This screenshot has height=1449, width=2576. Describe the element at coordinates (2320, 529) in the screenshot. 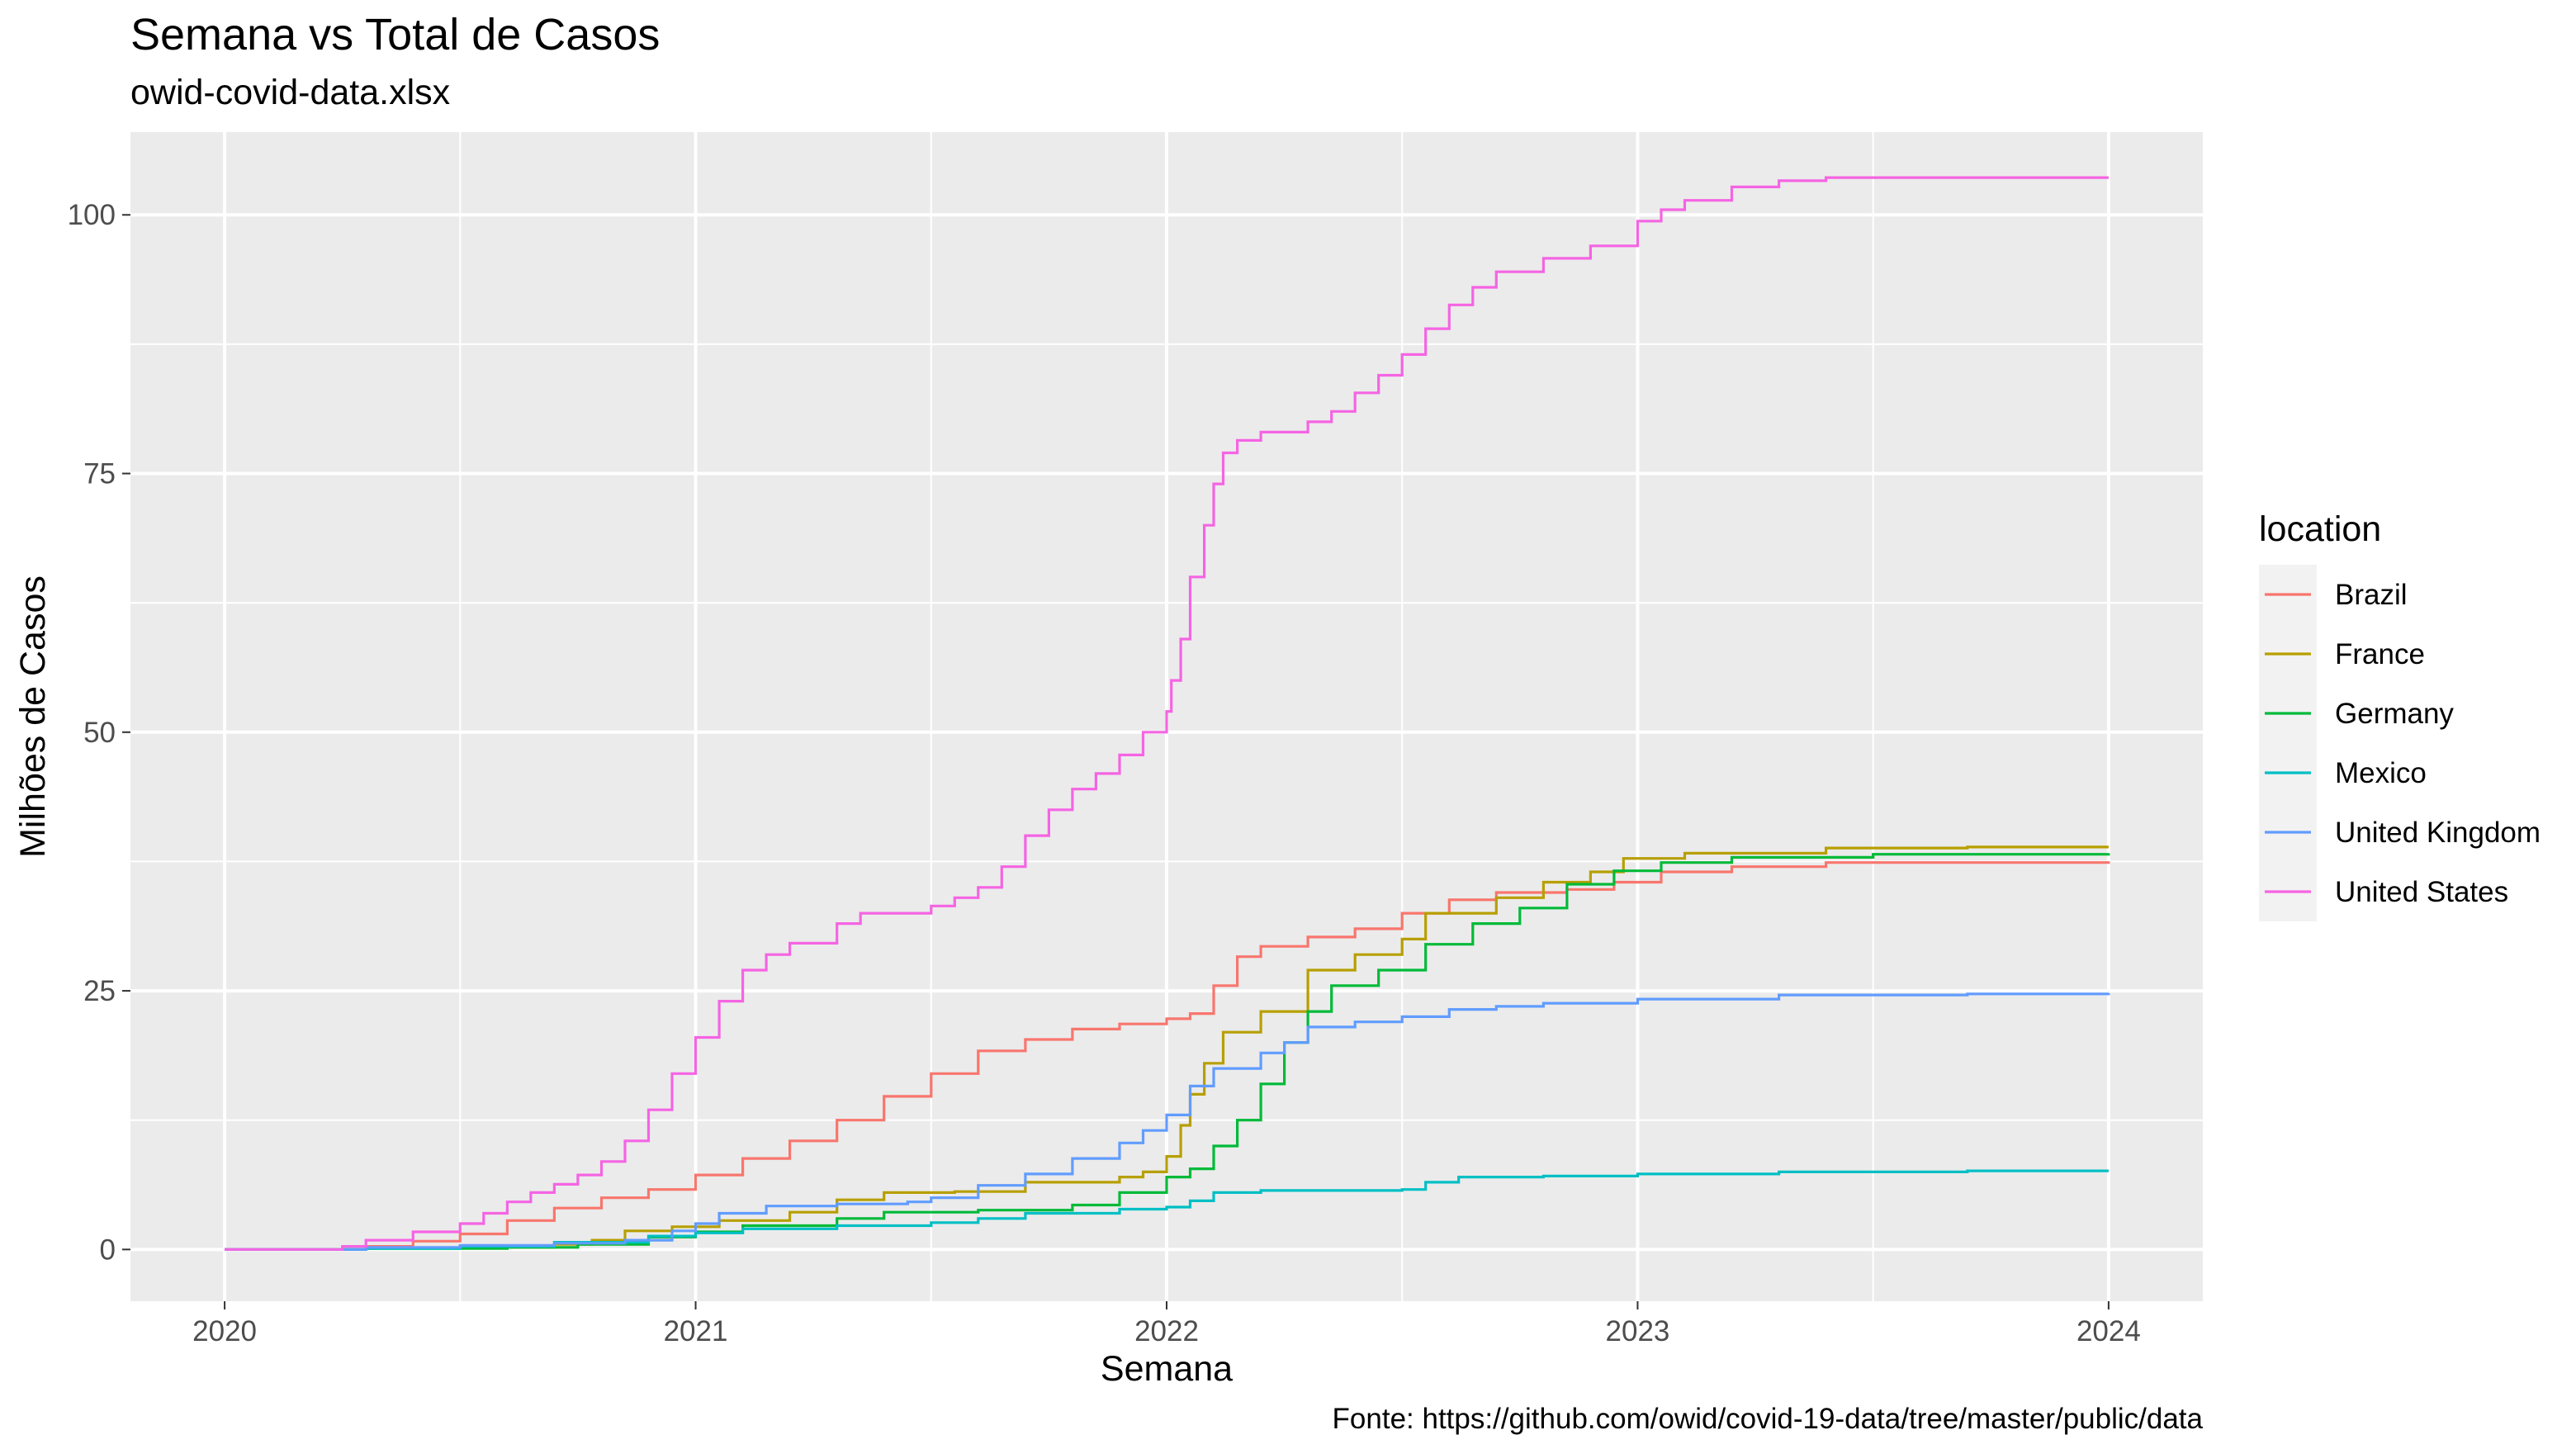

I see `legend-title: location` at that location.